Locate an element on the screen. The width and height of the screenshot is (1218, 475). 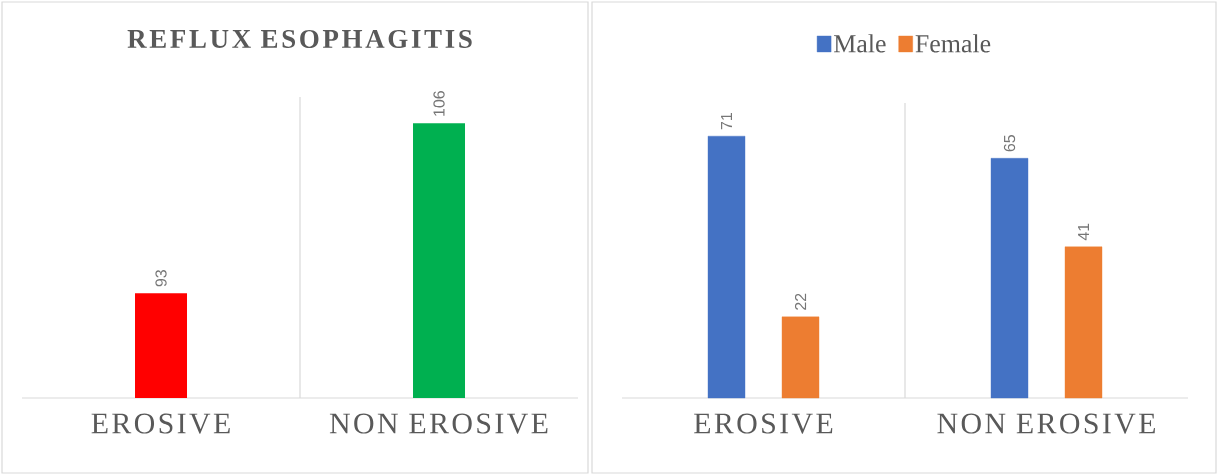
legend-label: Female is located at coordinates (953, 43).